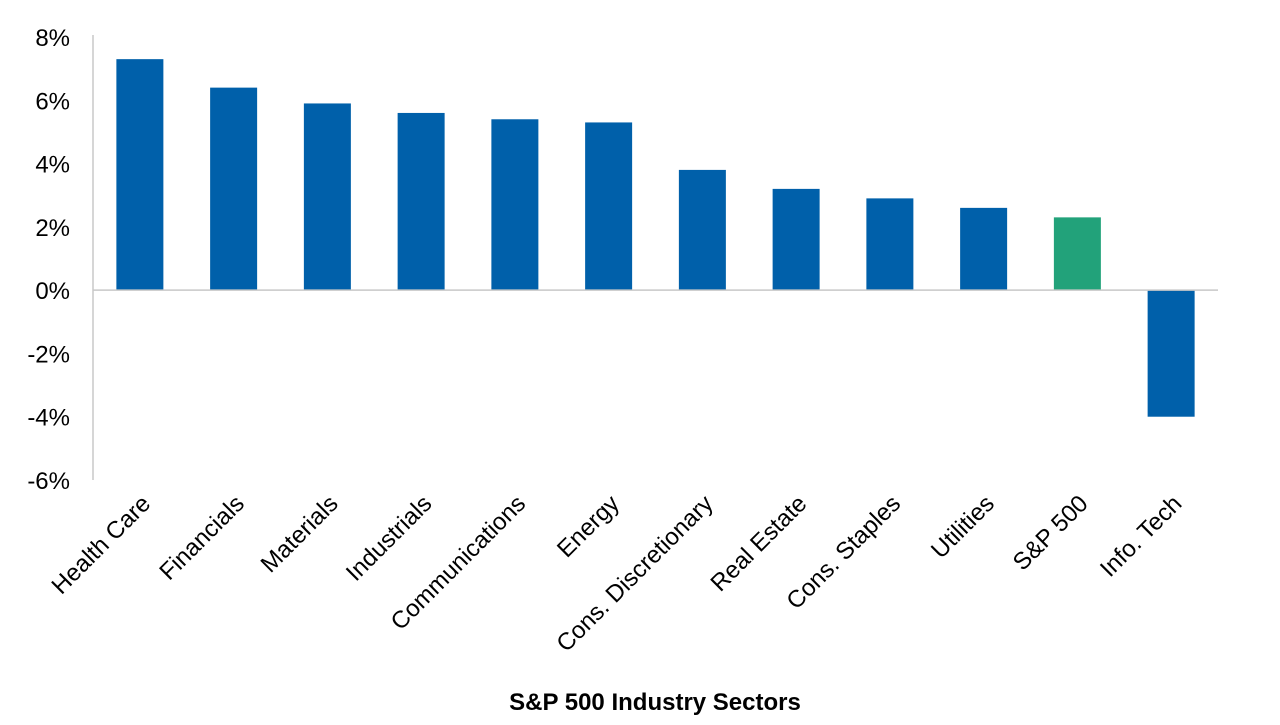 This screenshot has width=1280, height=725. What do you see at coordinates (515, 205) in the screenshot?
I see `bar-communications` at bounding box center [515, 205].